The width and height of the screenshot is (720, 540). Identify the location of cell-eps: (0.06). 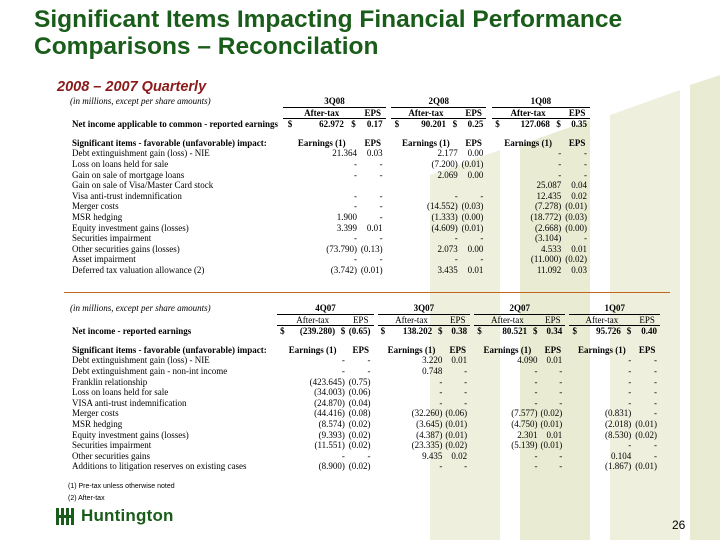
(456, 413).